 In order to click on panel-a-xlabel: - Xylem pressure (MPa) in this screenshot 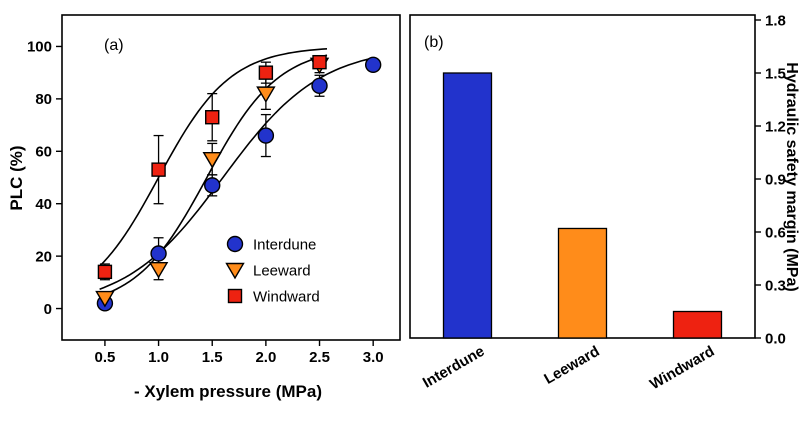, I will do `click(228, 391)`.